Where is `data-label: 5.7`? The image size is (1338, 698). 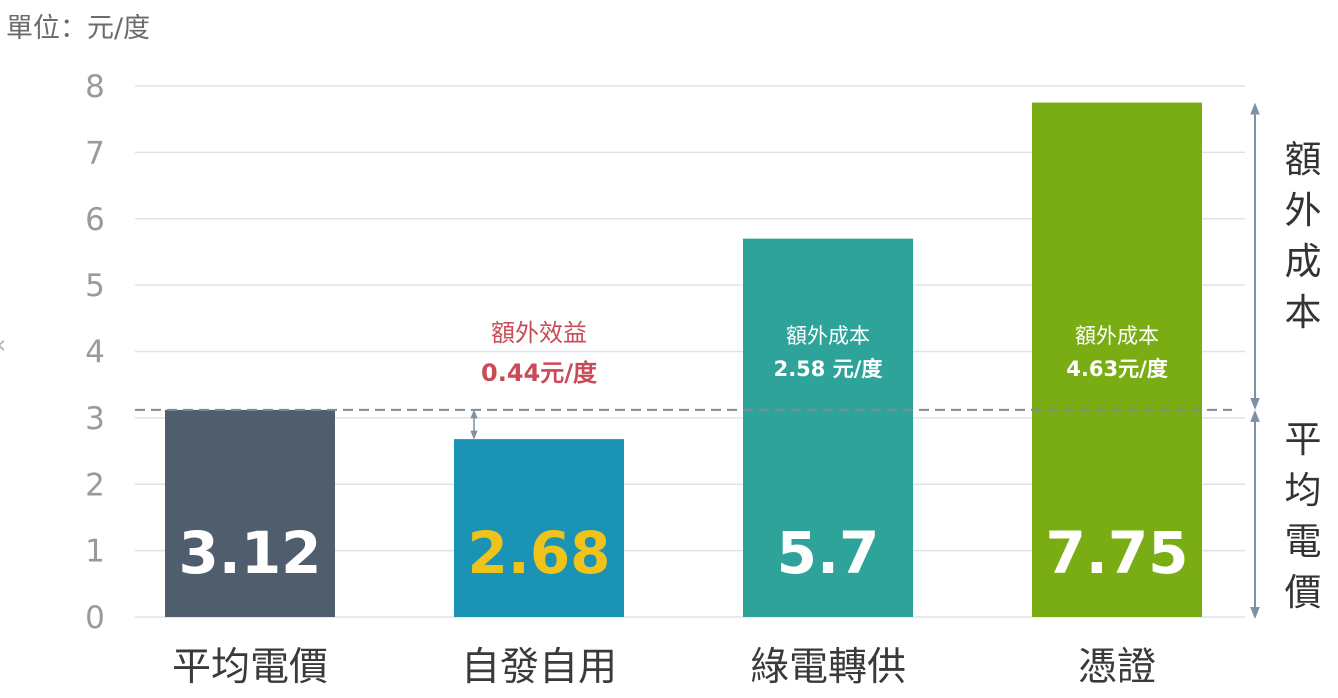
data-label: 5.7 is located at coordinates (828, 553).